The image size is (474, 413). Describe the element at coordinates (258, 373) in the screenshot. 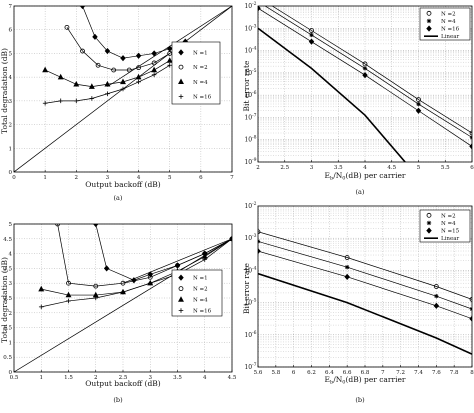

I see `x-tick-label: 5.6` at that location.